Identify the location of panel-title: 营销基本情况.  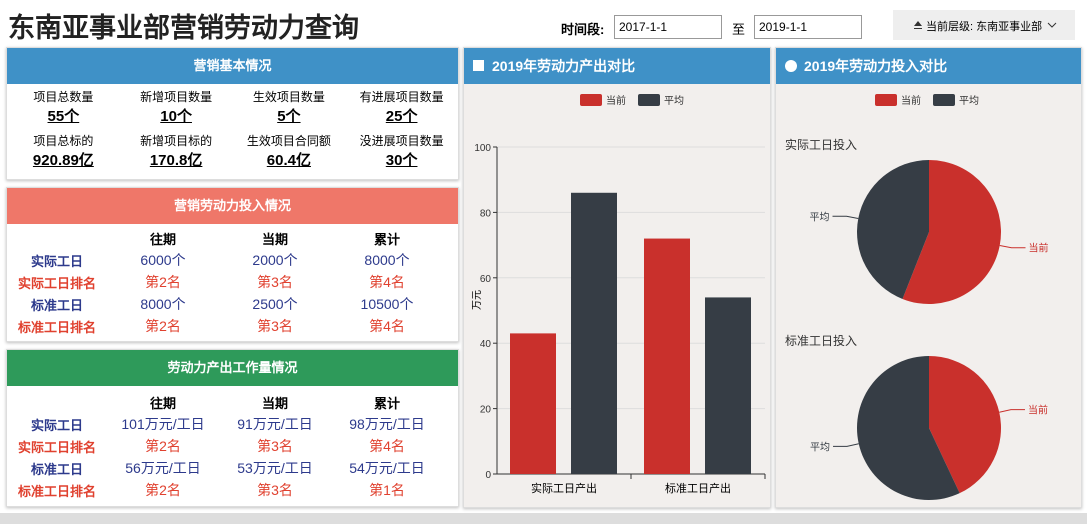
(232, 65).